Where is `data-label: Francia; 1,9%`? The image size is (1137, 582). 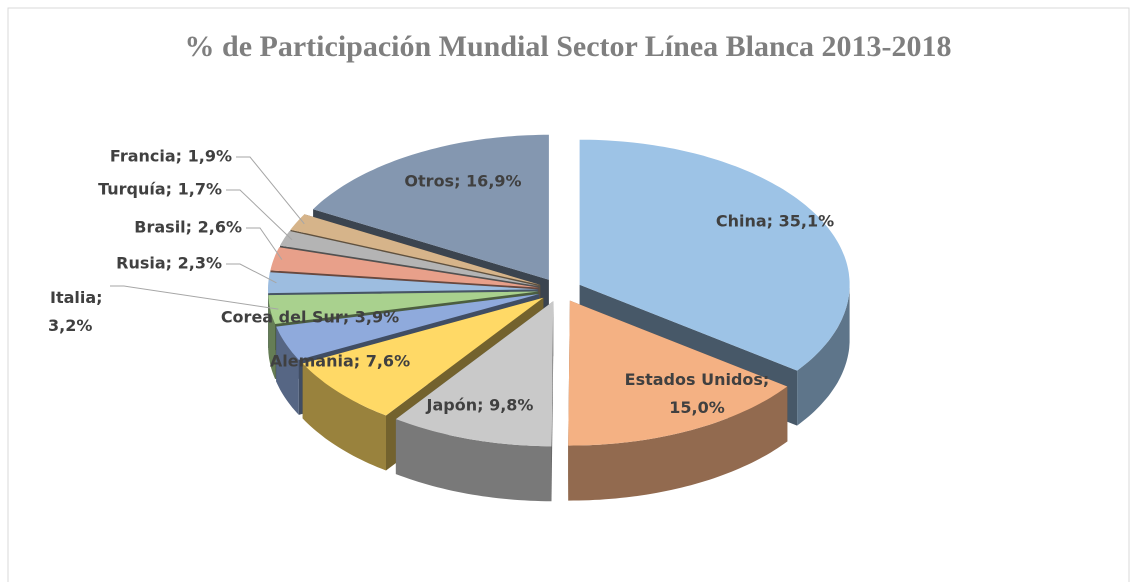
data-label: Francia; 1,9% is located at coordinates (171, 156).